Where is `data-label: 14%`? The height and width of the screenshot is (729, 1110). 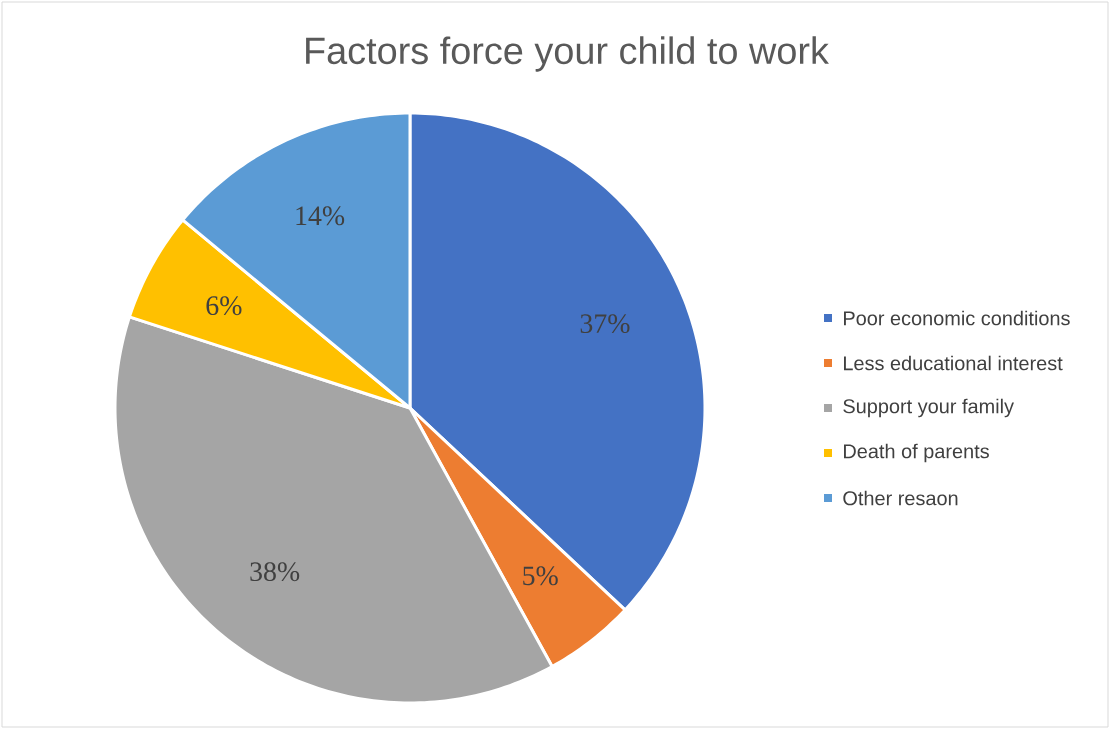
data-label: 14% is located at coordinates (320, 216).